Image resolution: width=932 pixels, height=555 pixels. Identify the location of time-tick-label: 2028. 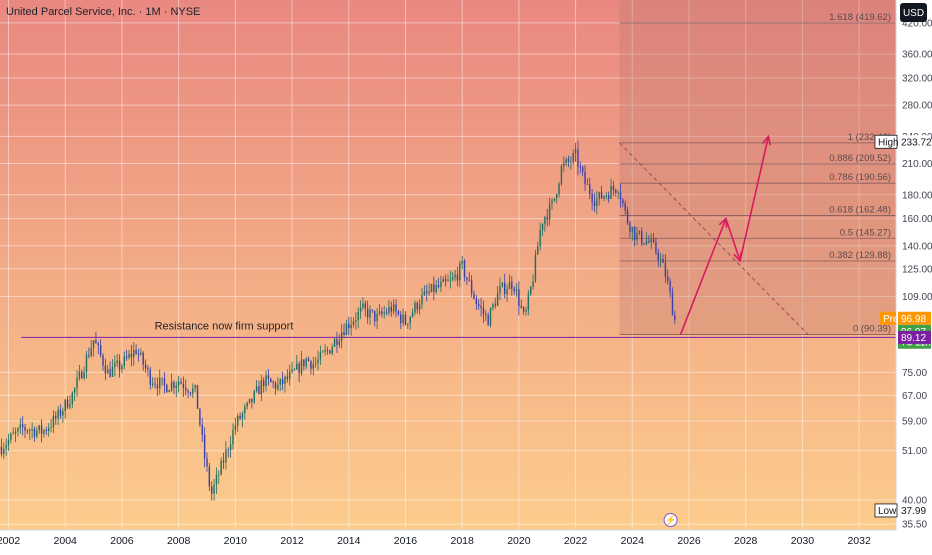
(746, 541).